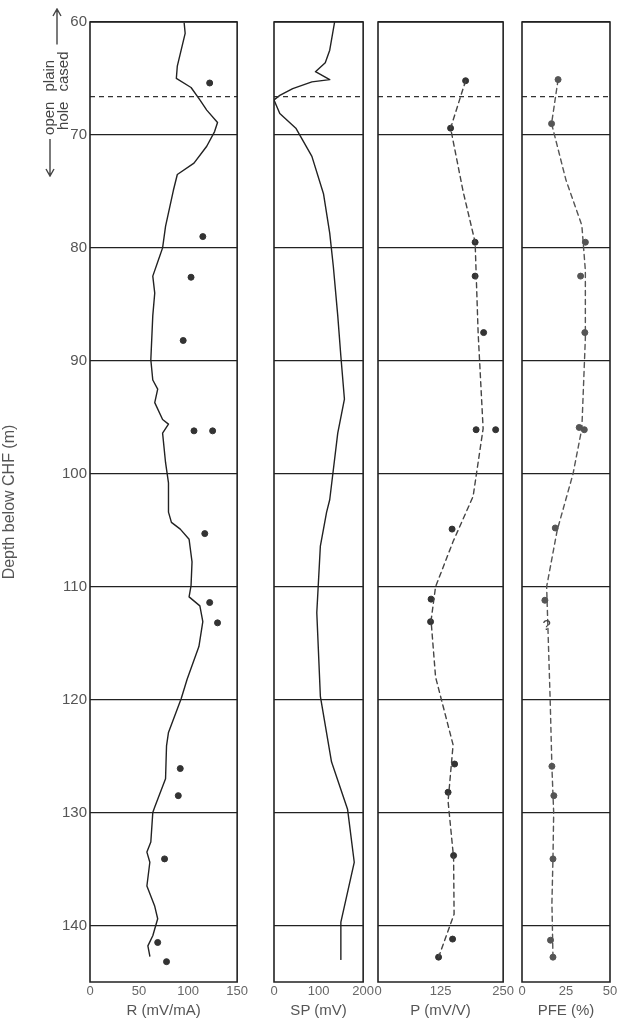 Image resolution: width=629 pixels, height=1020 pixels. I want to click on y-tick-label: 130, so click(74, 811).